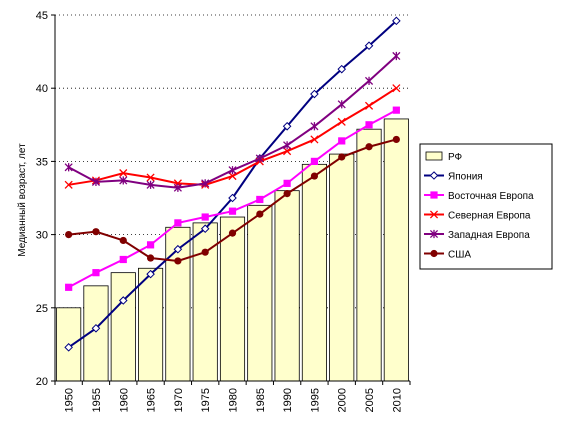 The height and width of the screenshot is (430, 562). What do you see at coordinates (232, 176) in the screenshot?
I see `point-2-1980` at bounding box center [232, 176].